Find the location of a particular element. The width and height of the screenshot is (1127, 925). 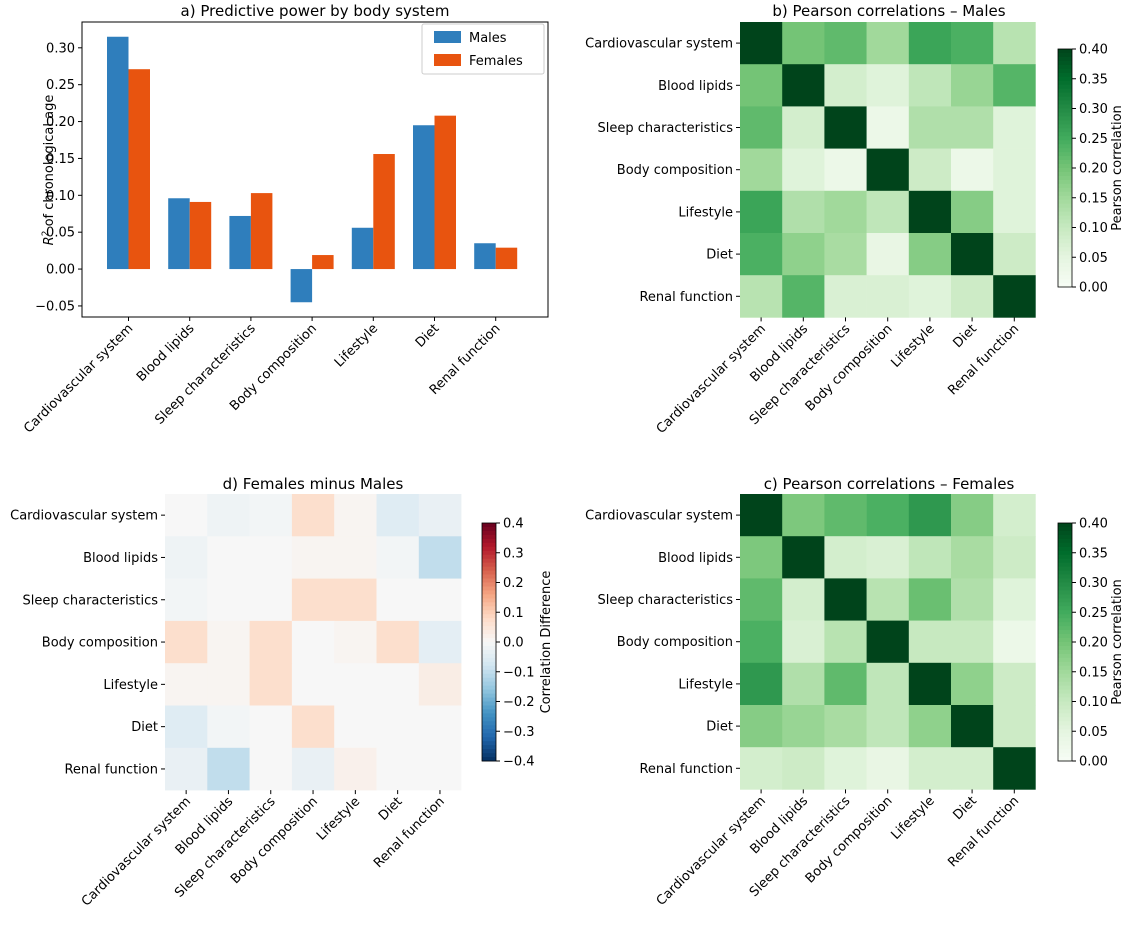

colorbar-tick-label: 0.20 is located at coordinates (1093, 169).